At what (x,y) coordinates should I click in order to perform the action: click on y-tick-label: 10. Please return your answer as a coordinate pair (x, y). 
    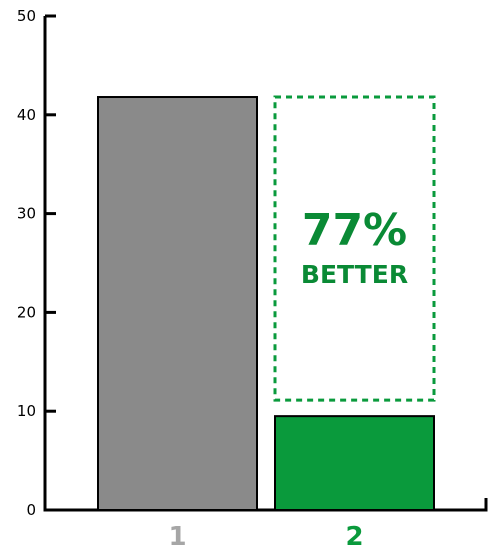
    Looking at the image, I should click on (26, 411).